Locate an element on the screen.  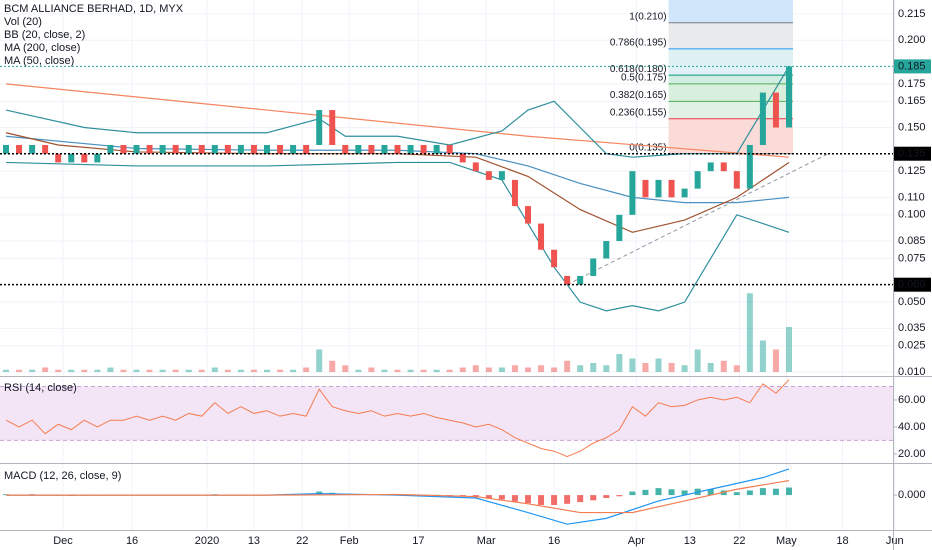
price-tag-label: 0.060 is located at coordinates (912, 285).